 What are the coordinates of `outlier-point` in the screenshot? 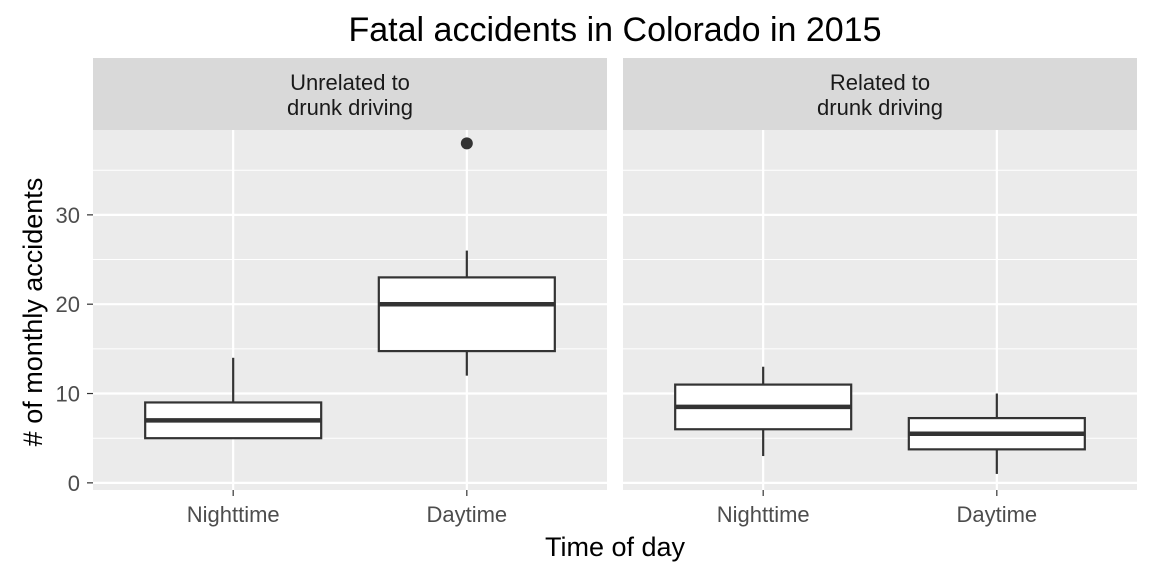 It's located at (466, 143).